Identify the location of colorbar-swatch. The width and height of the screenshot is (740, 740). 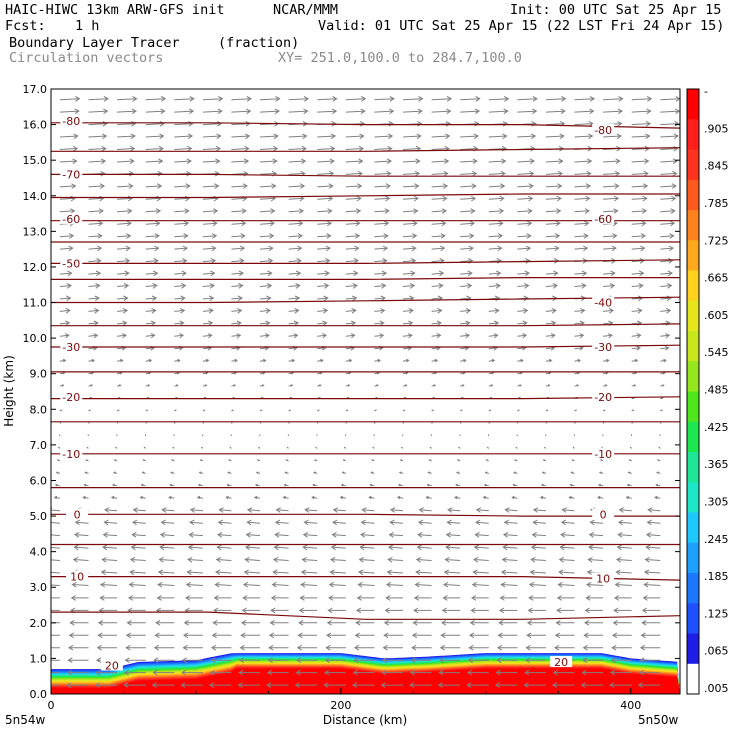
(693, 135).